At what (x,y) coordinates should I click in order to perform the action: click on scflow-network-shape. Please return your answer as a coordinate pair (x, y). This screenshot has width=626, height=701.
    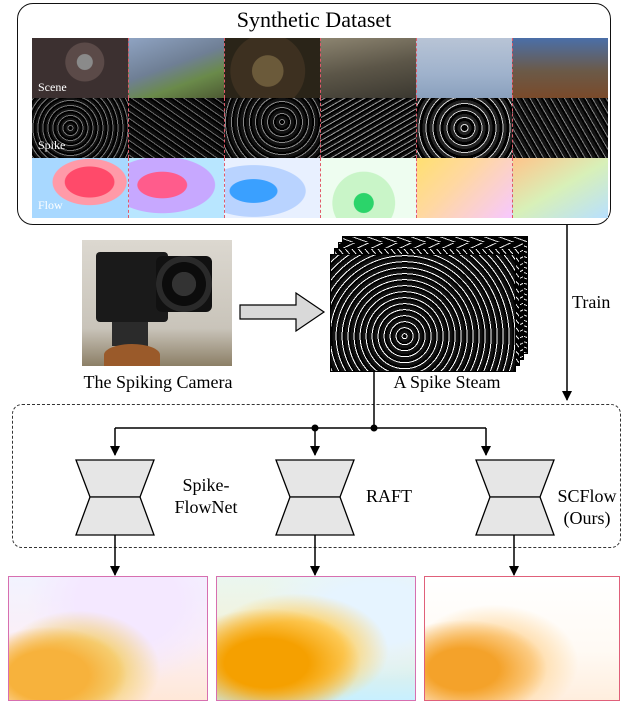
    Looking at the image, I should click on (515, 497).